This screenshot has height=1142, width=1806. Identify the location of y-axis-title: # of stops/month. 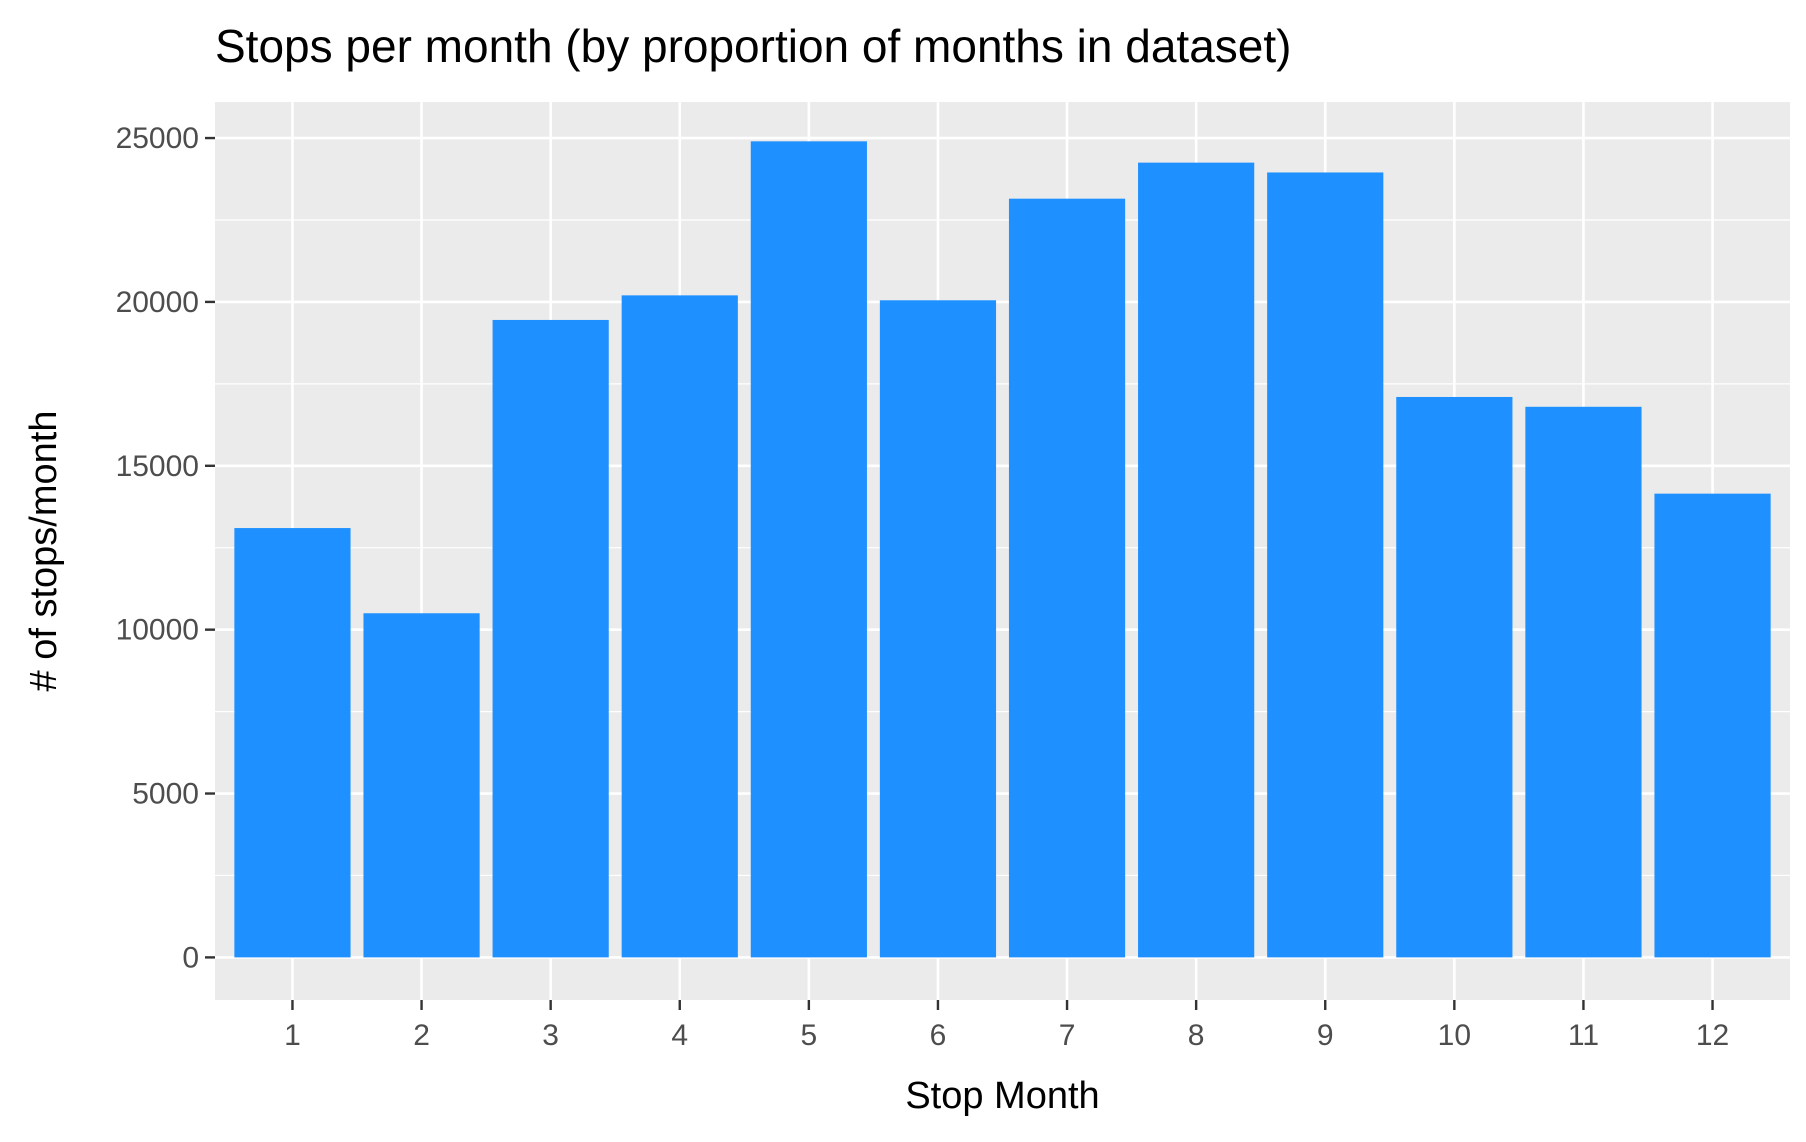
(44, 551).